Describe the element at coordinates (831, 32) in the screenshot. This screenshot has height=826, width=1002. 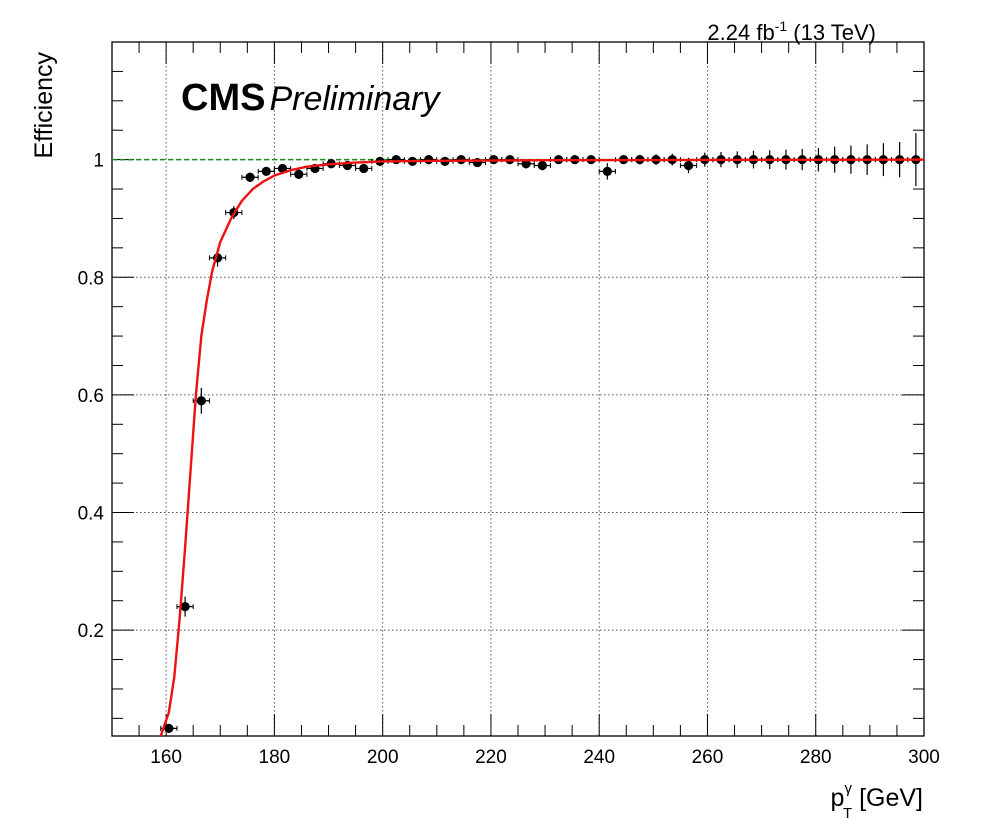
I see `lumi-suffix: (13 TeV)` at that location.